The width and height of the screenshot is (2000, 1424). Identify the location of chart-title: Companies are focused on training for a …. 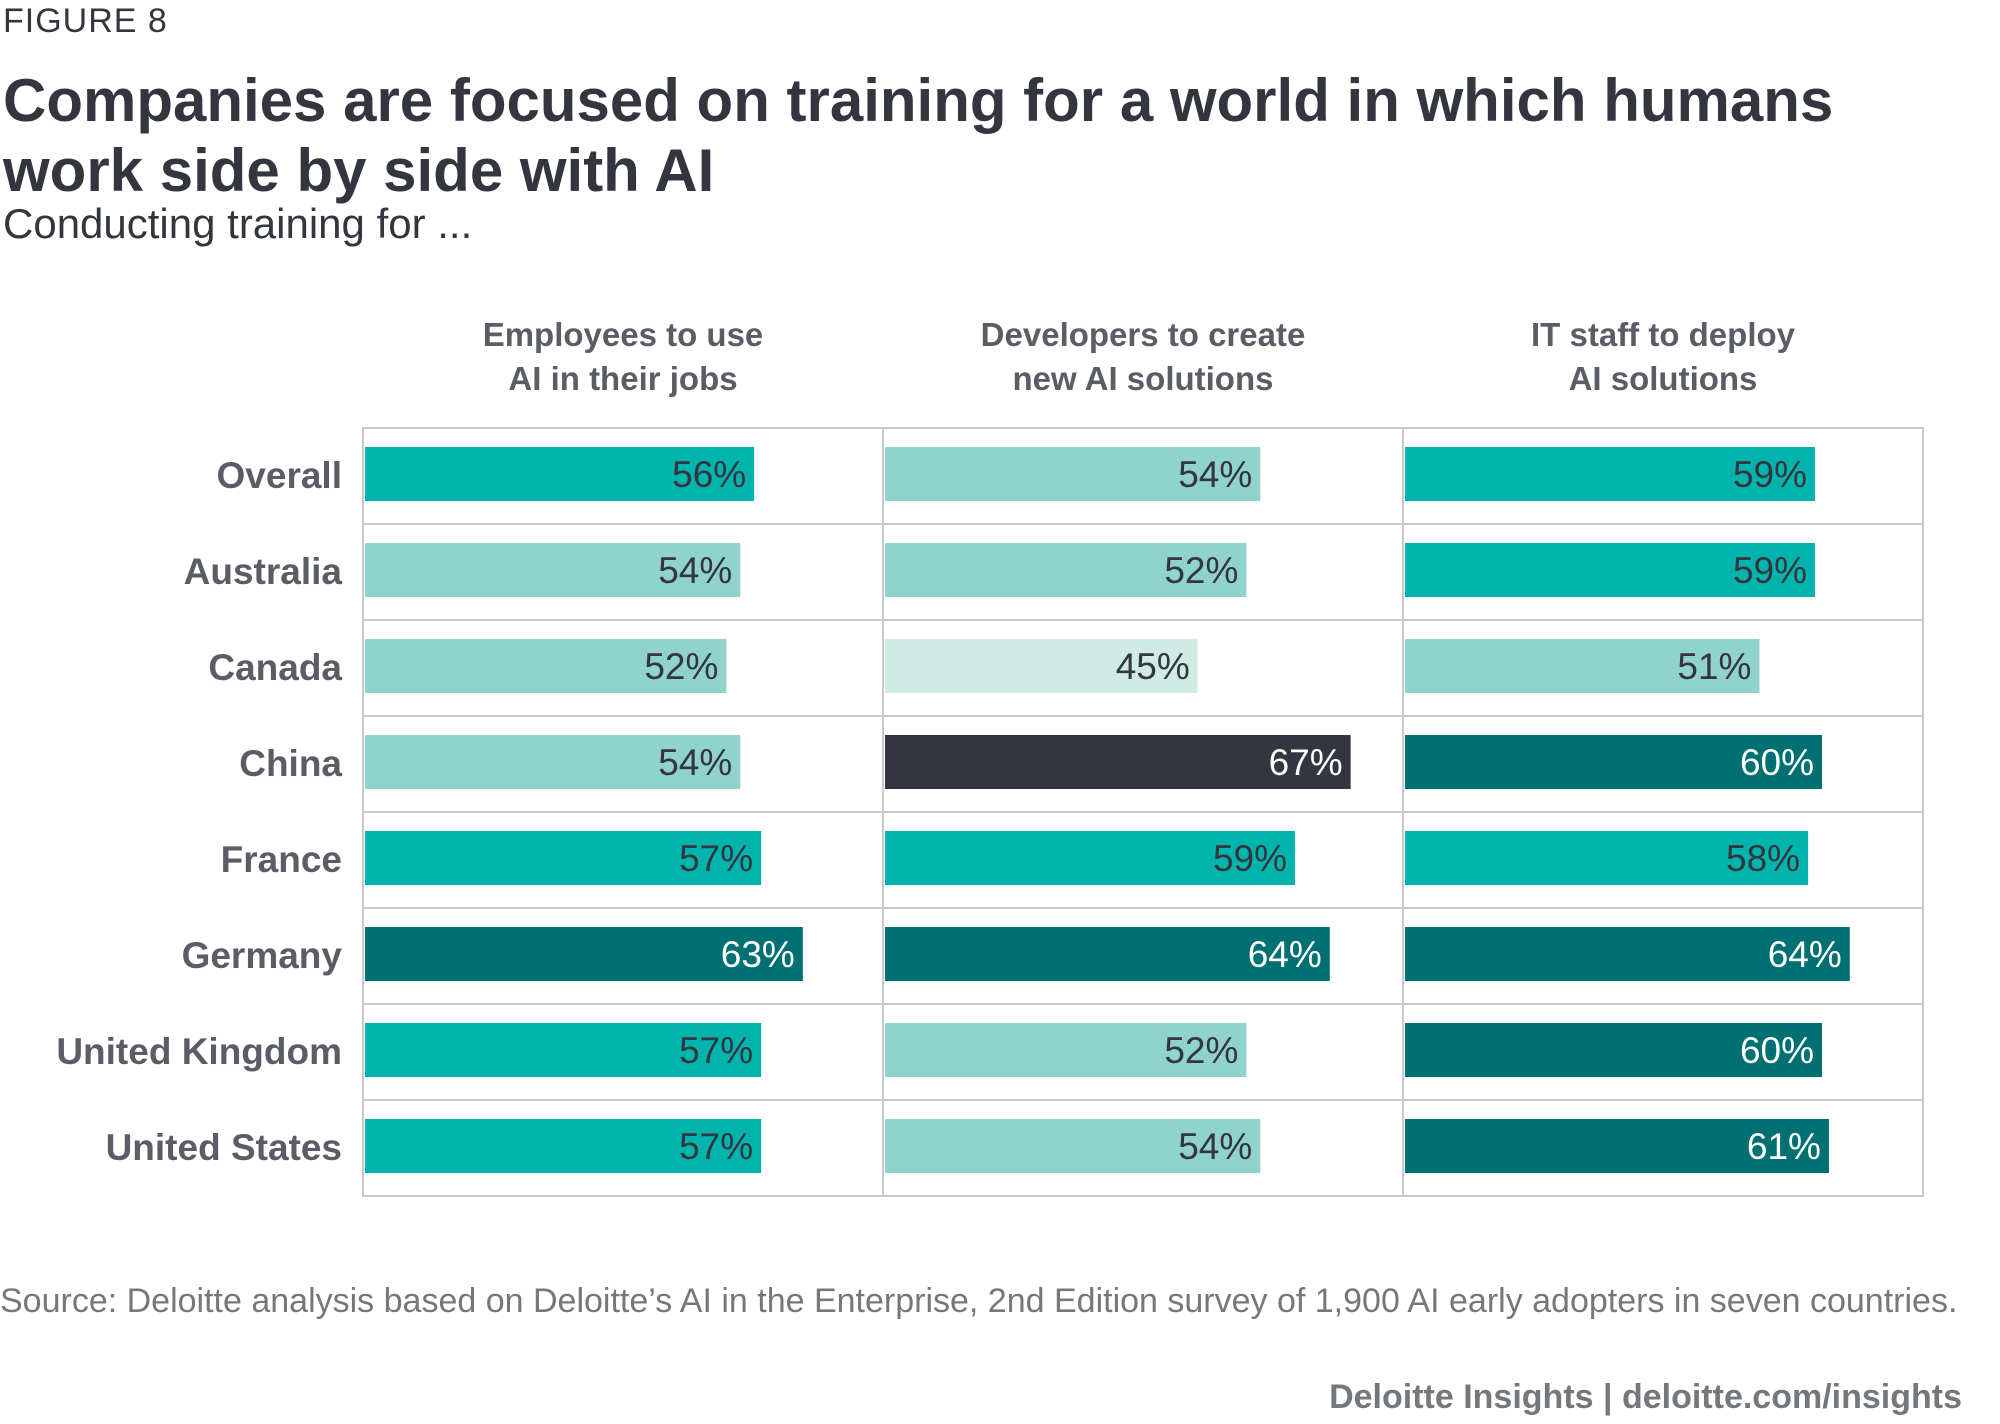
(918, 135).